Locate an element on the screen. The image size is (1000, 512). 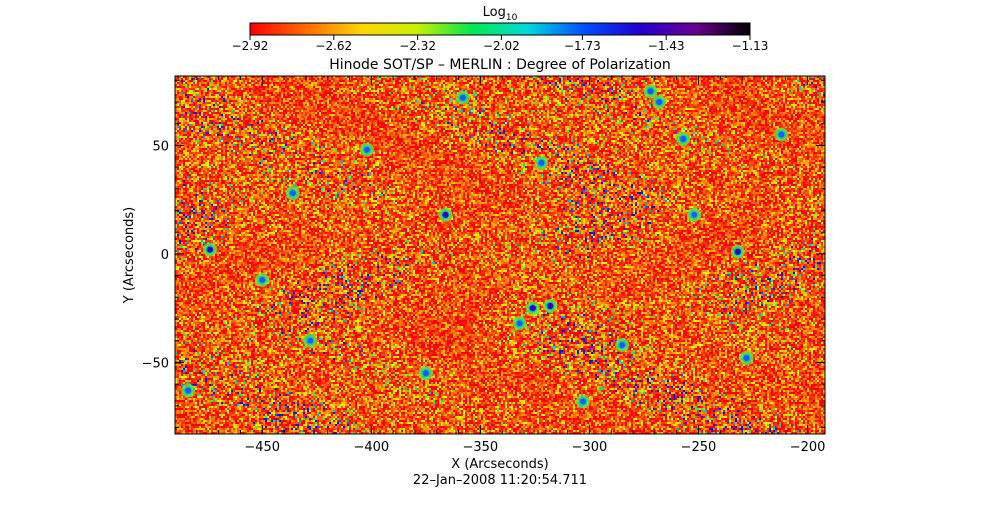
colorbar-label: Log10 is located at coordinates (500, 14).